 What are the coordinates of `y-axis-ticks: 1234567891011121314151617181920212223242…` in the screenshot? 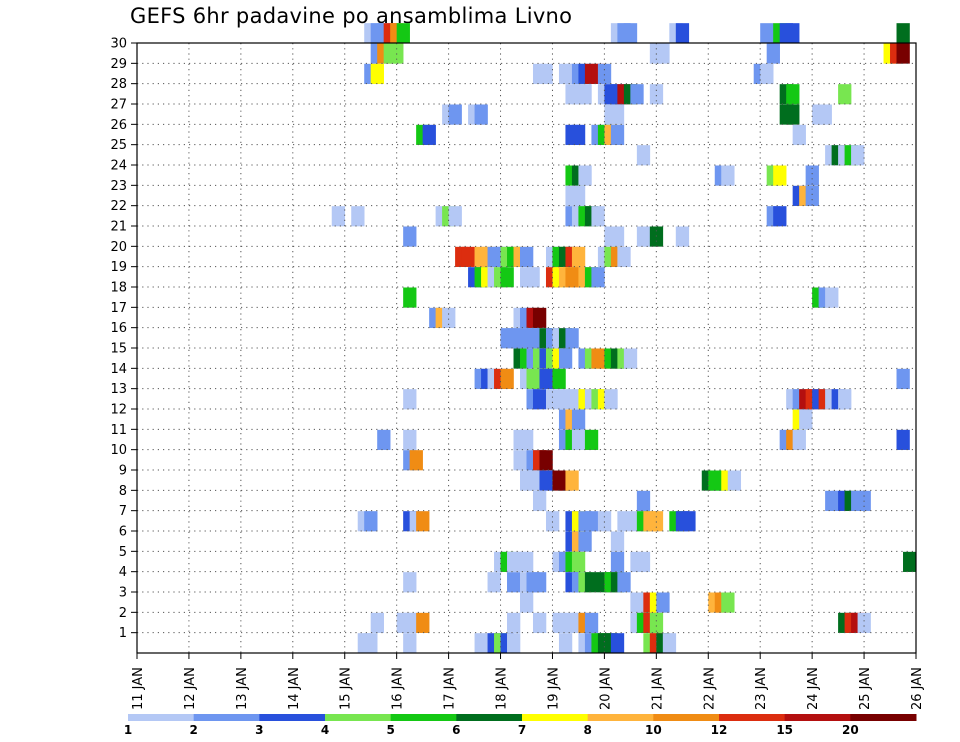 It's located at (123, 339).